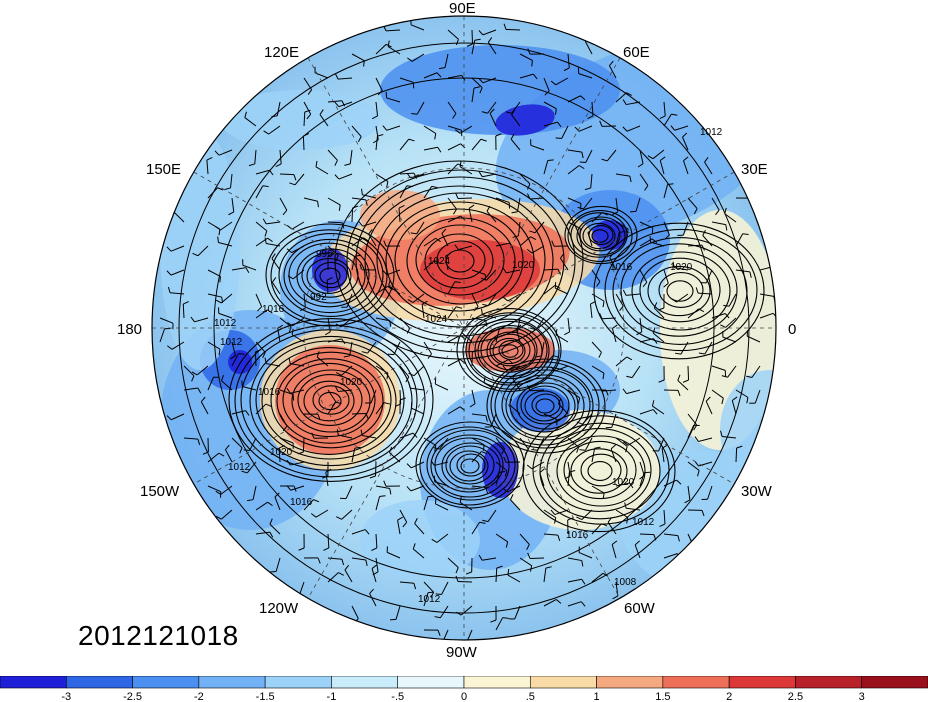 This screenshot has height=702, width=928. What do you see at coordinates (132, 696) in the screenshot?
I see `colorbar-tick-label: -2.5` at bounding box center [132, 696].